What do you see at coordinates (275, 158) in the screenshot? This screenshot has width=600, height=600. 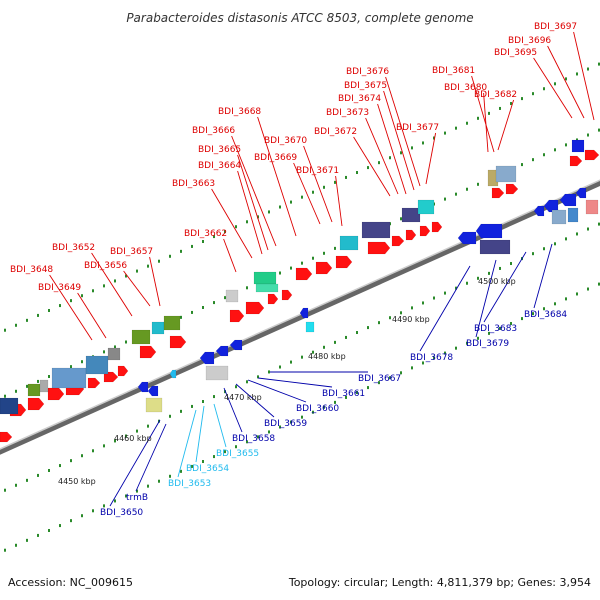 I see `gene-label-forward: BDI_3669` at bounding box center [275, 158].